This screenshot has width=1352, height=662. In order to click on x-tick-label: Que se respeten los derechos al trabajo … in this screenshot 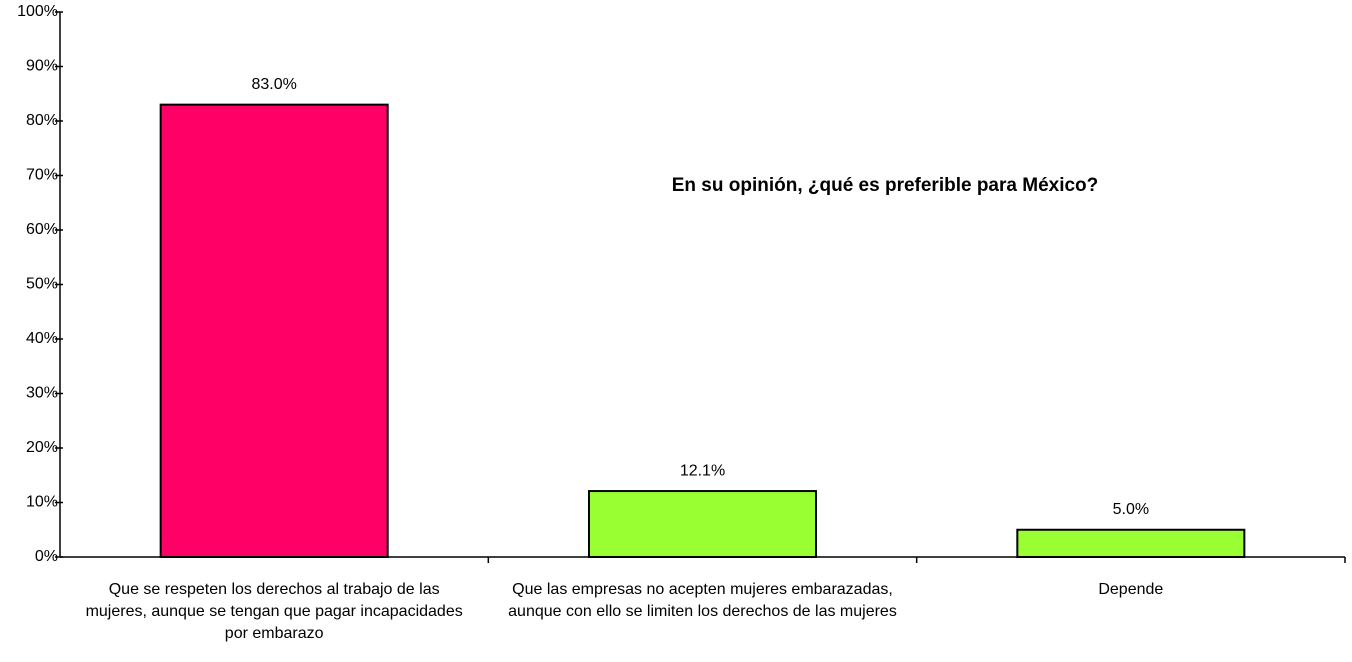, I will do `click(274, 611)`.